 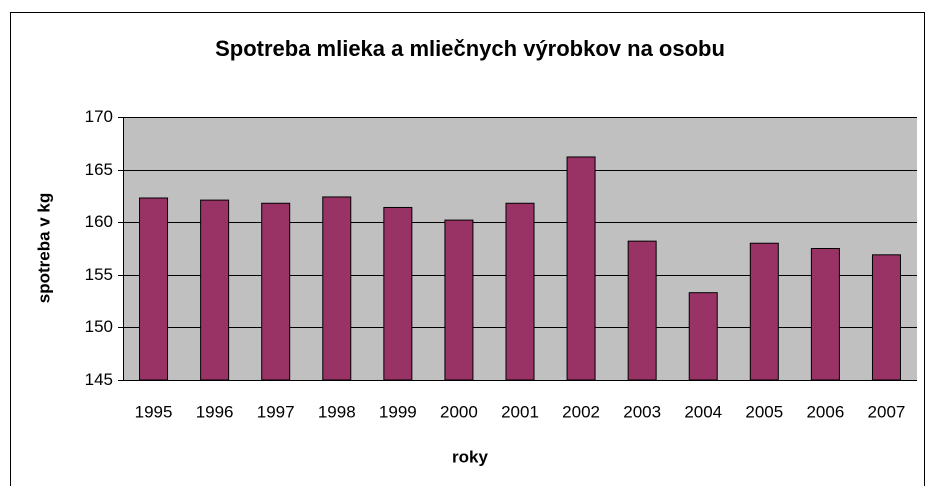 What do you see at coordinates (99, 169) in the screenshot?
I see `y-tick-label: 165` at bounding box center [99, 169].